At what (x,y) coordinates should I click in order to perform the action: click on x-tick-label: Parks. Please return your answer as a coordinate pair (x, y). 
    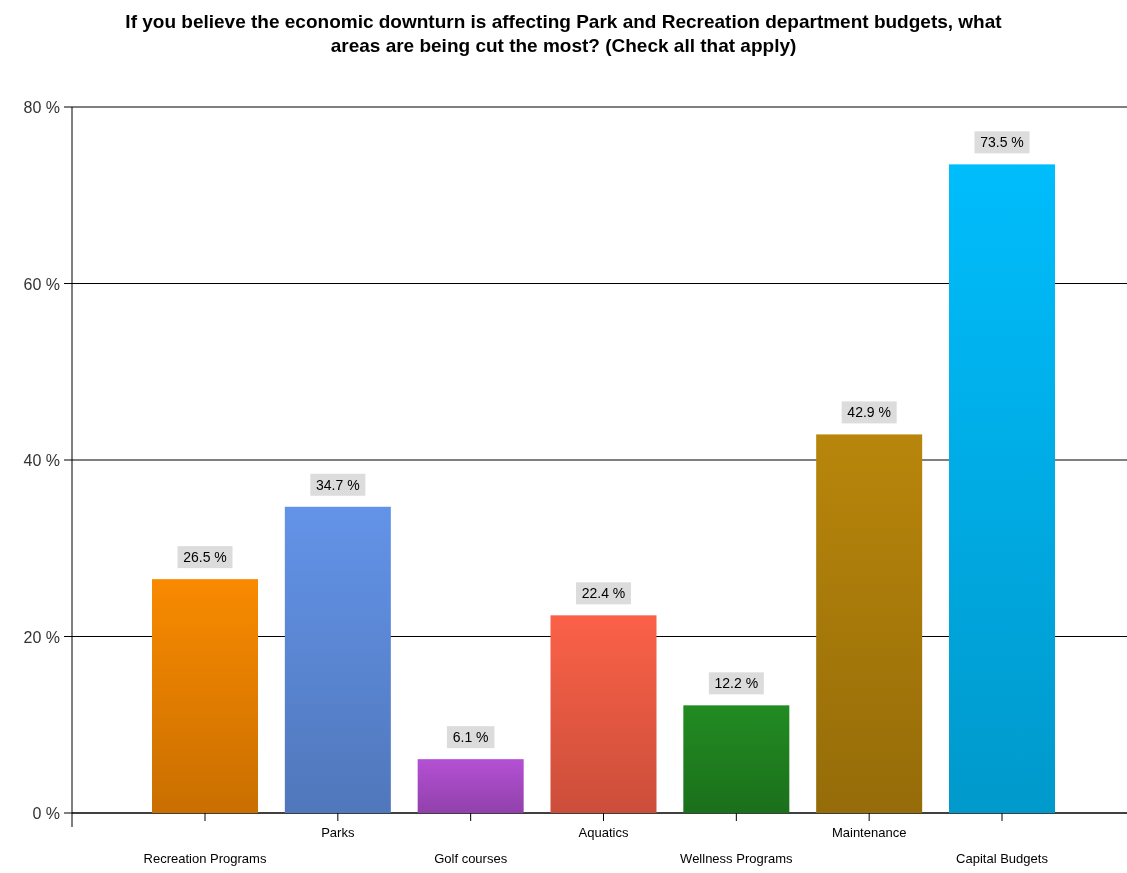
    Looking at the image, I should click on (338, 832).